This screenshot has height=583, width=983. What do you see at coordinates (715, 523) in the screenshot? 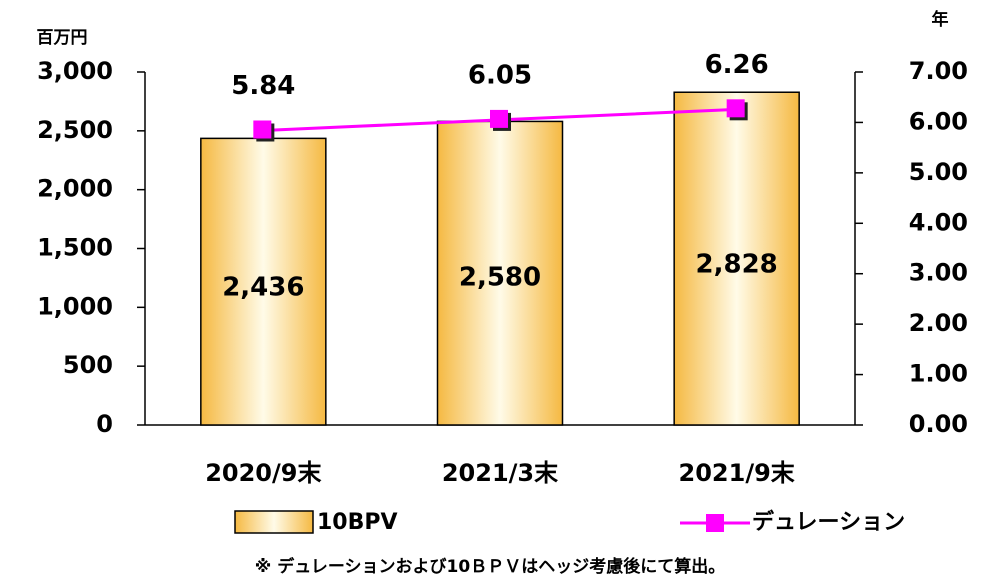
I see `legend-marker` at bounding box center [715, 523].